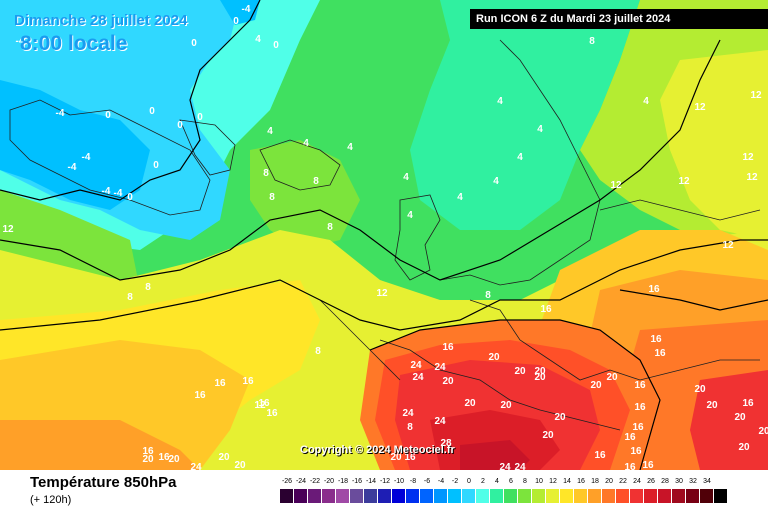 This screenshot has height=512, width=768. What do you see at coordinates (707, 481) in the screenshot?
I see `scale-label: 34` at bounding box center [707, 481].